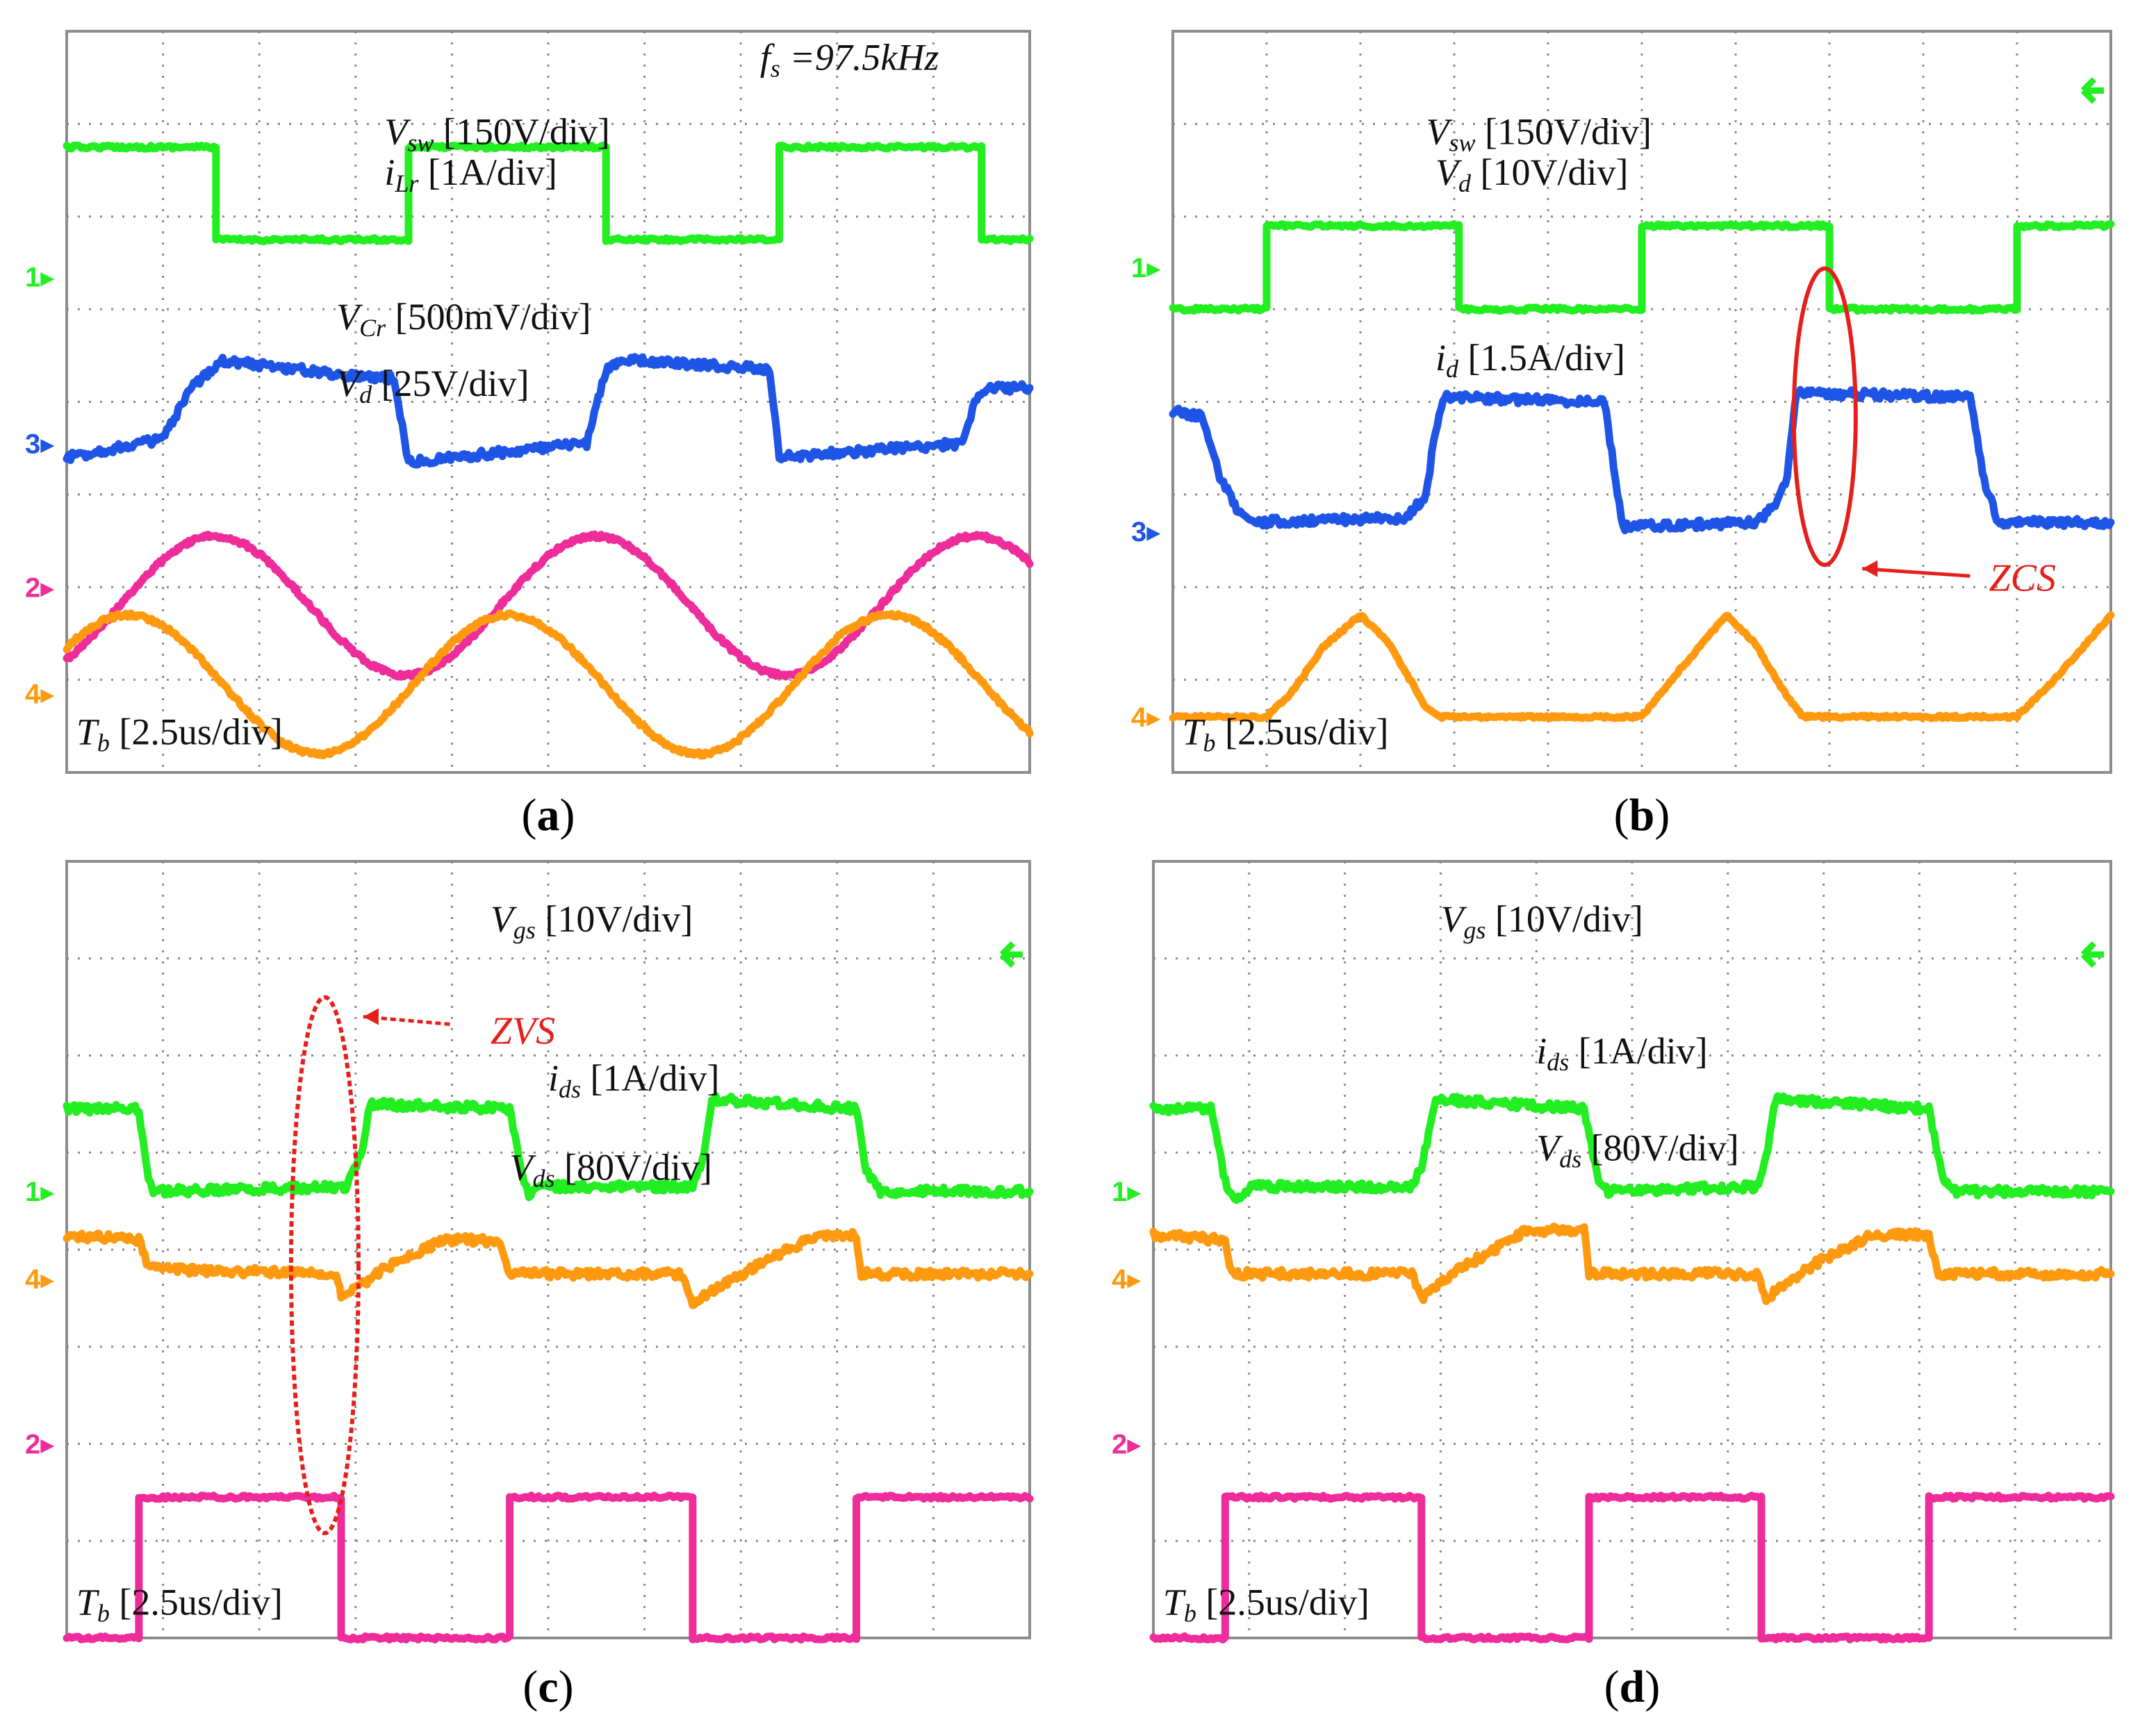 Image resolution: width=2156 pixels, height=1722 pixels. Describe the element at coordinates (390, 172) in the screenshot. I see `series-3-symbol: i` at that location.